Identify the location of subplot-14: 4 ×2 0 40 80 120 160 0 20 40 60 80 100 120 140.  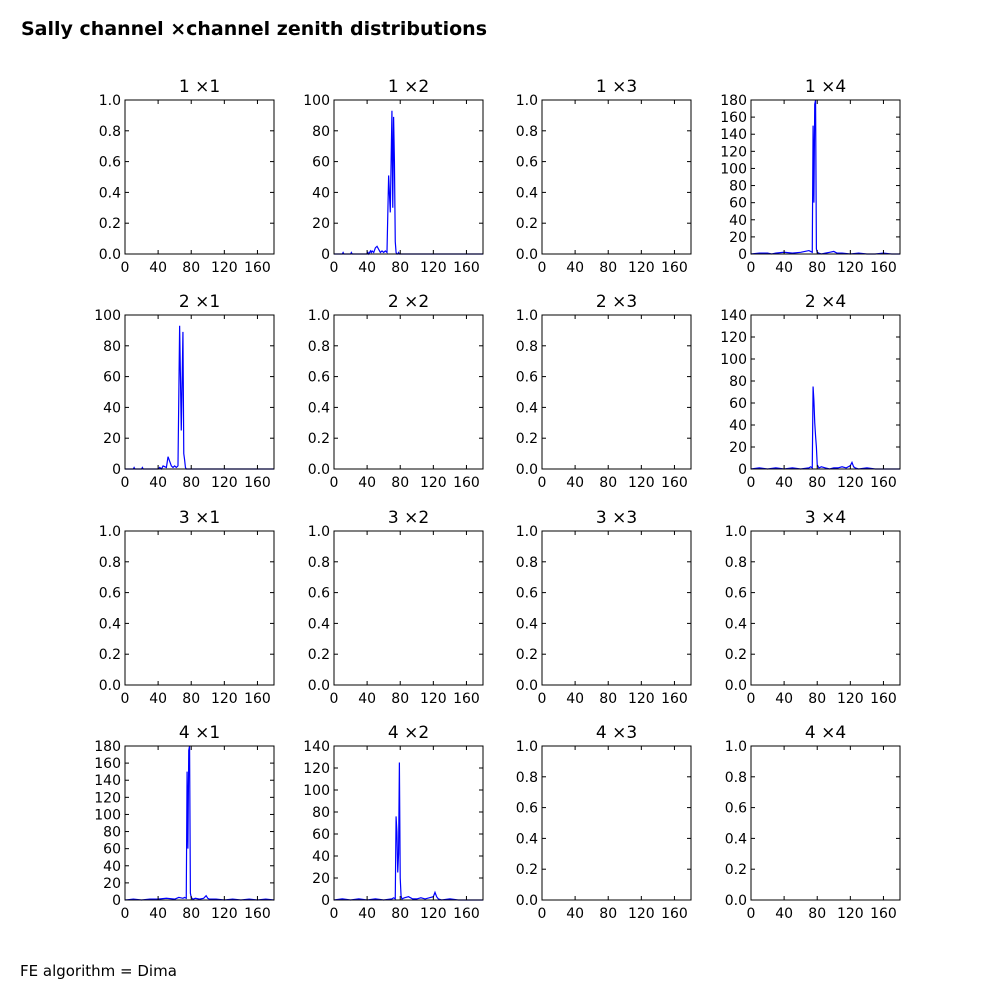
(393, 822).